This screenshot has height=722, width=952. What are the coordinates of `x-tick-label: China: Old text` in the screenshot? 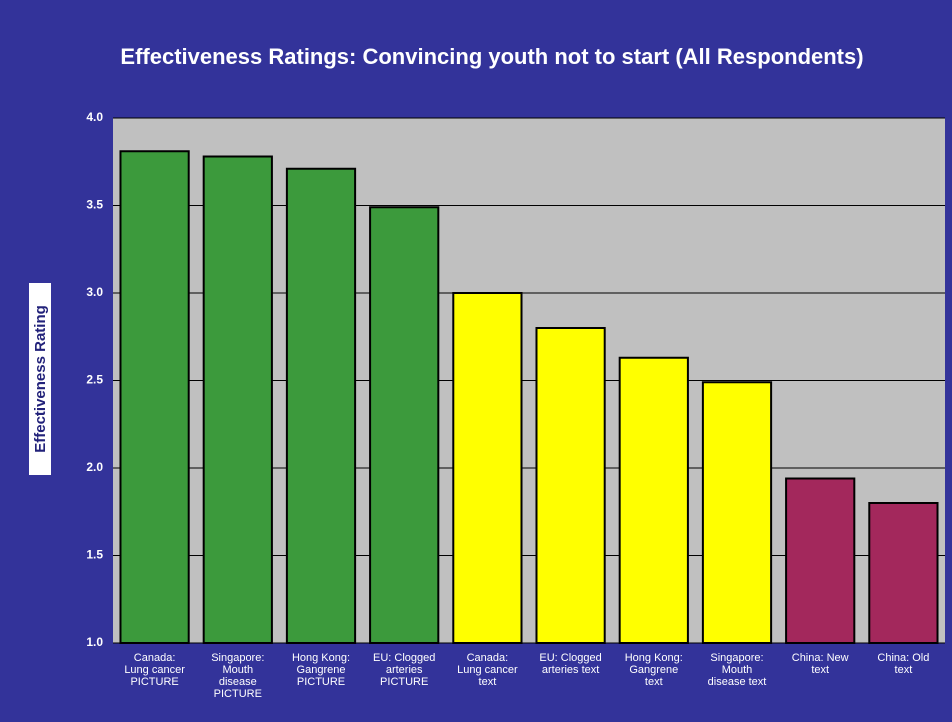 It's located at (903, 664).